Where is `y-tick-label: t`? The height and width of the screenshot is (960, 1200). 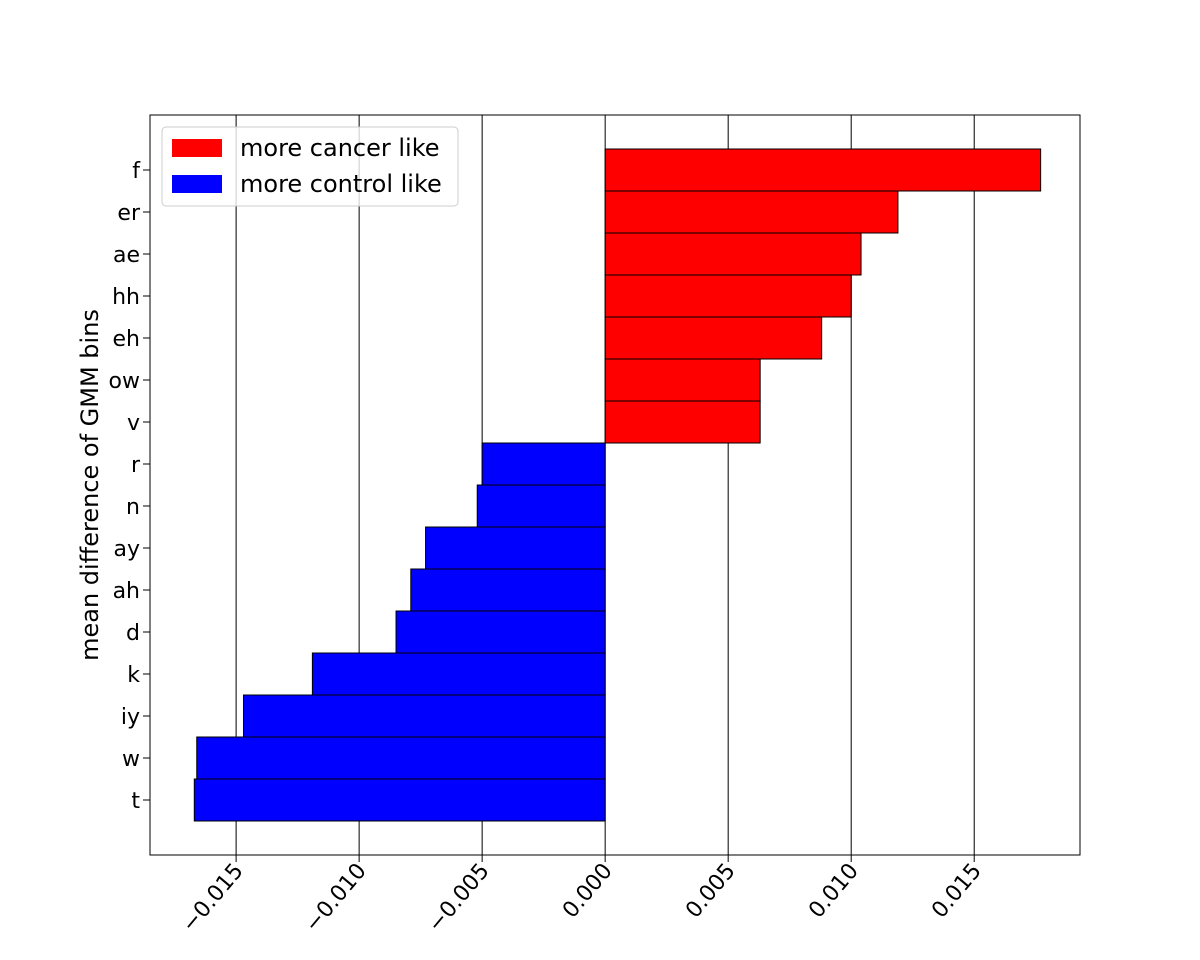
y-tick-label: t is located at coordinates (135, 801).